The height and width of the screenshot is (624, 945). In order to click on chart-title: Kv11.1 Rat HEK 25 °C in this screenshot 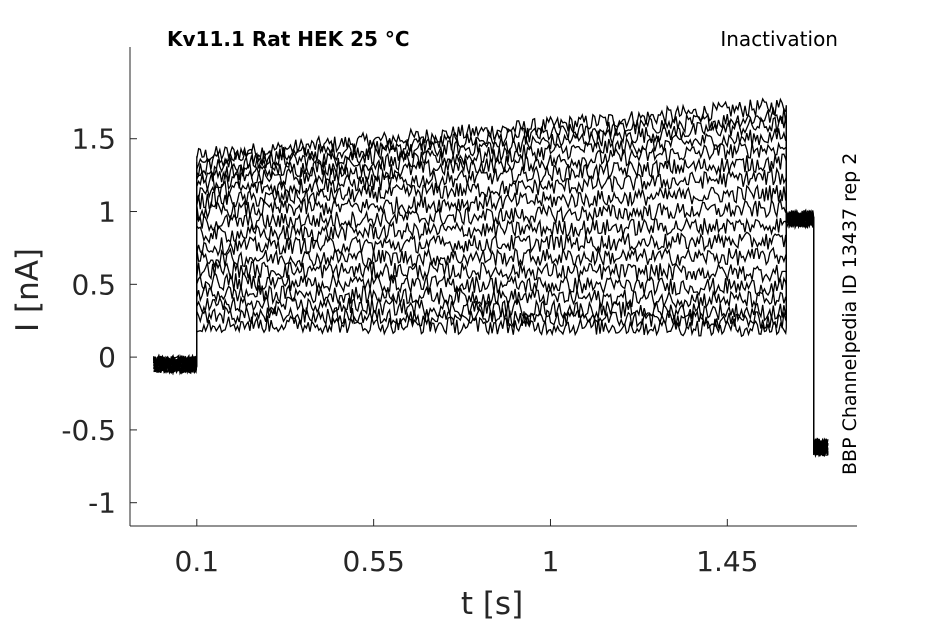, I will do `click(288, 39)`.